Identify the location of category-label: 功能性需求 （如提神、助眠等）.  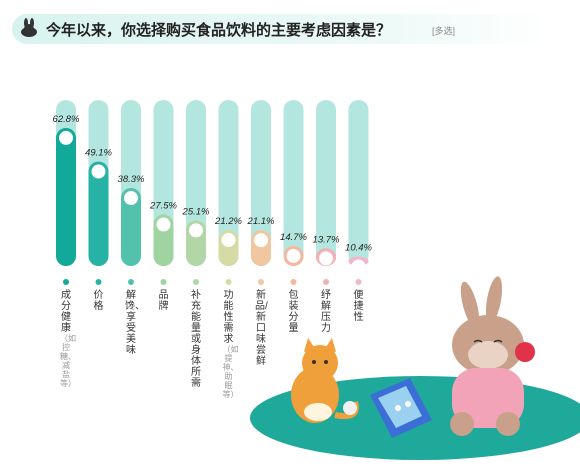
(230, 344).